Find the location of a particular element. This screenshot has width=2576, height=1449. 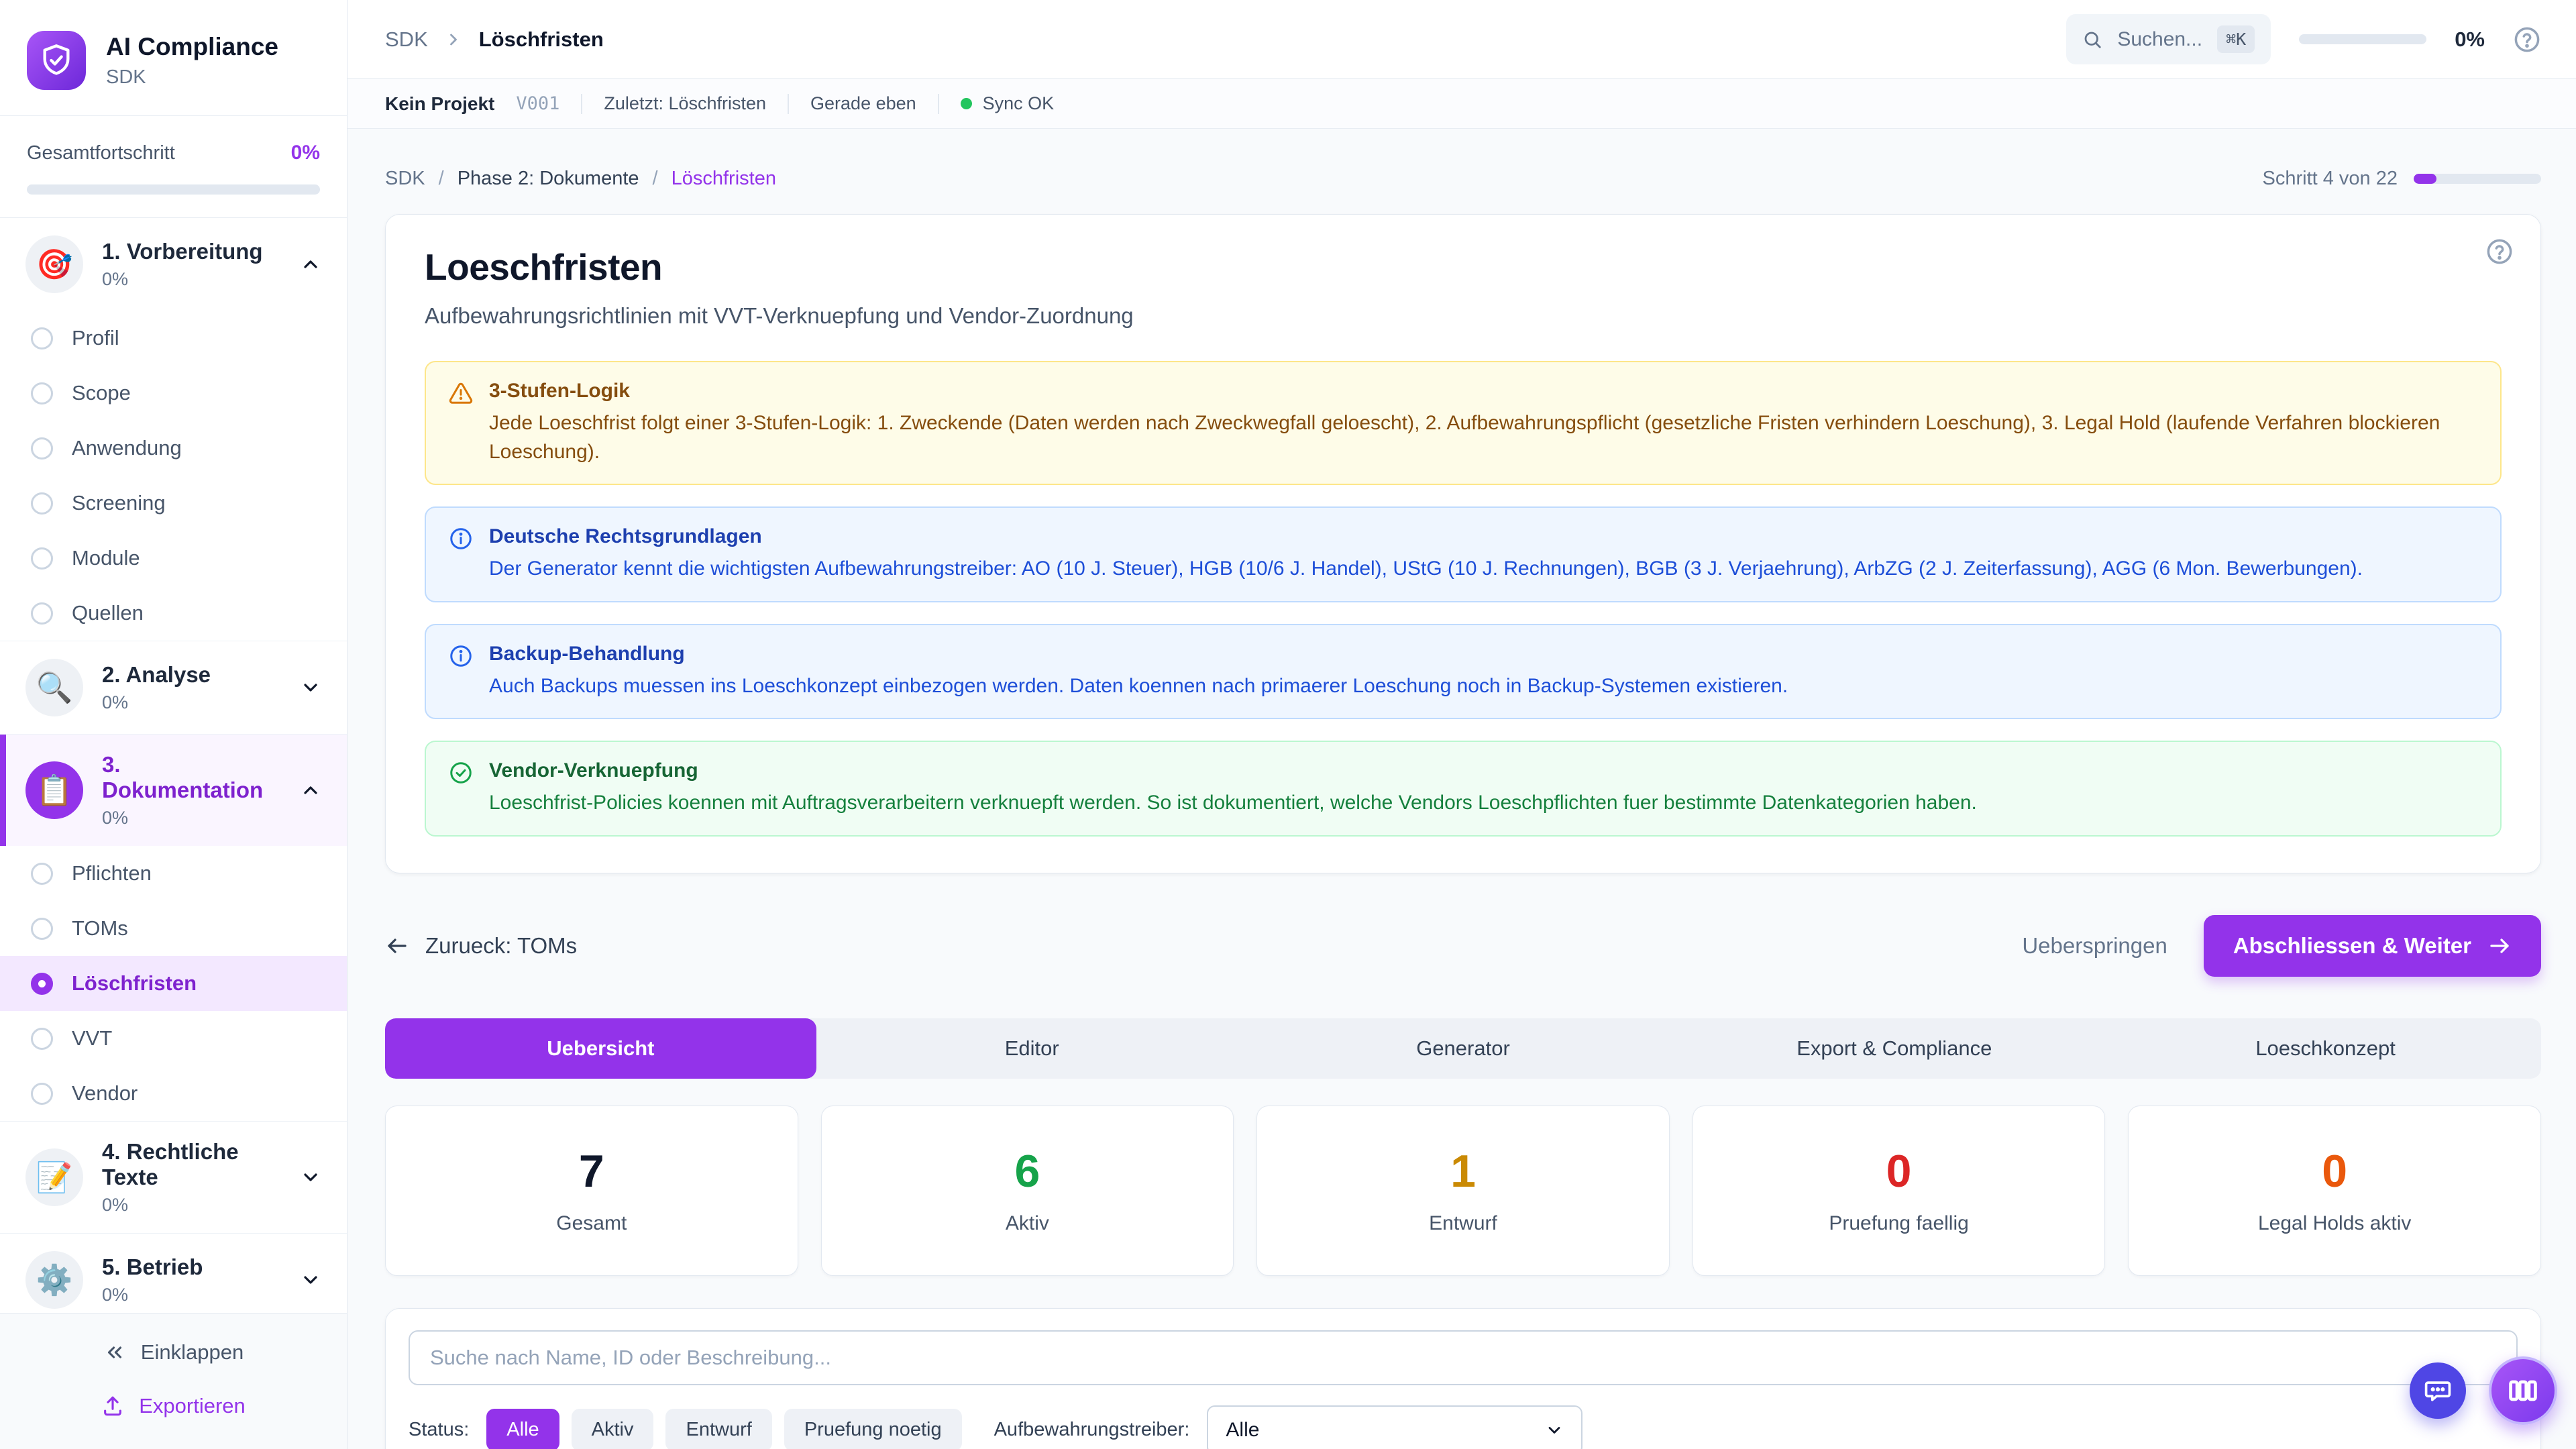

help-icon is located at coordinates (2527, 39).